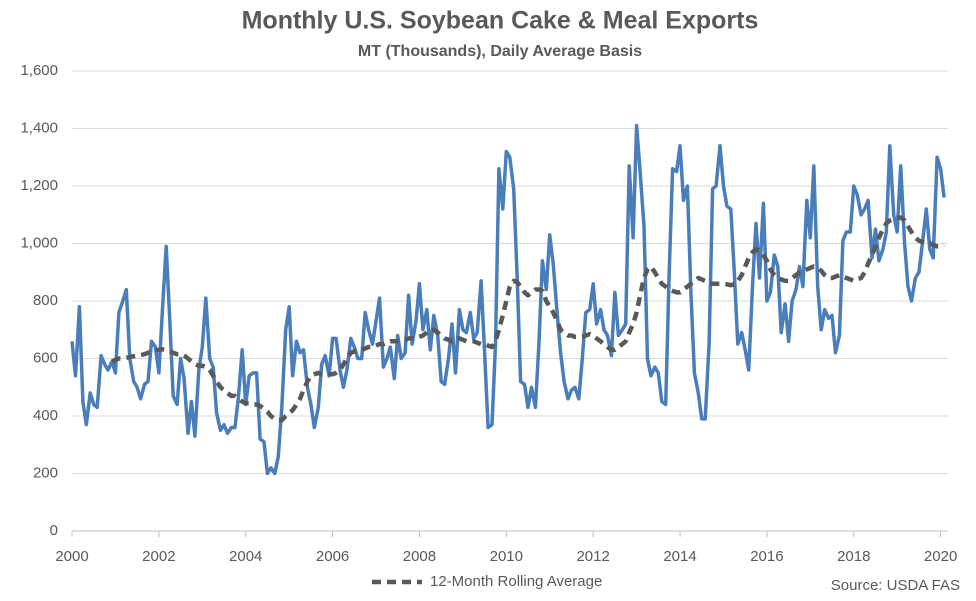 This screenshot has width=976, height=601. Describe the element at coordinates (39, 127) in the screenshot. I see `y-tick-label: 1,400` at that location.